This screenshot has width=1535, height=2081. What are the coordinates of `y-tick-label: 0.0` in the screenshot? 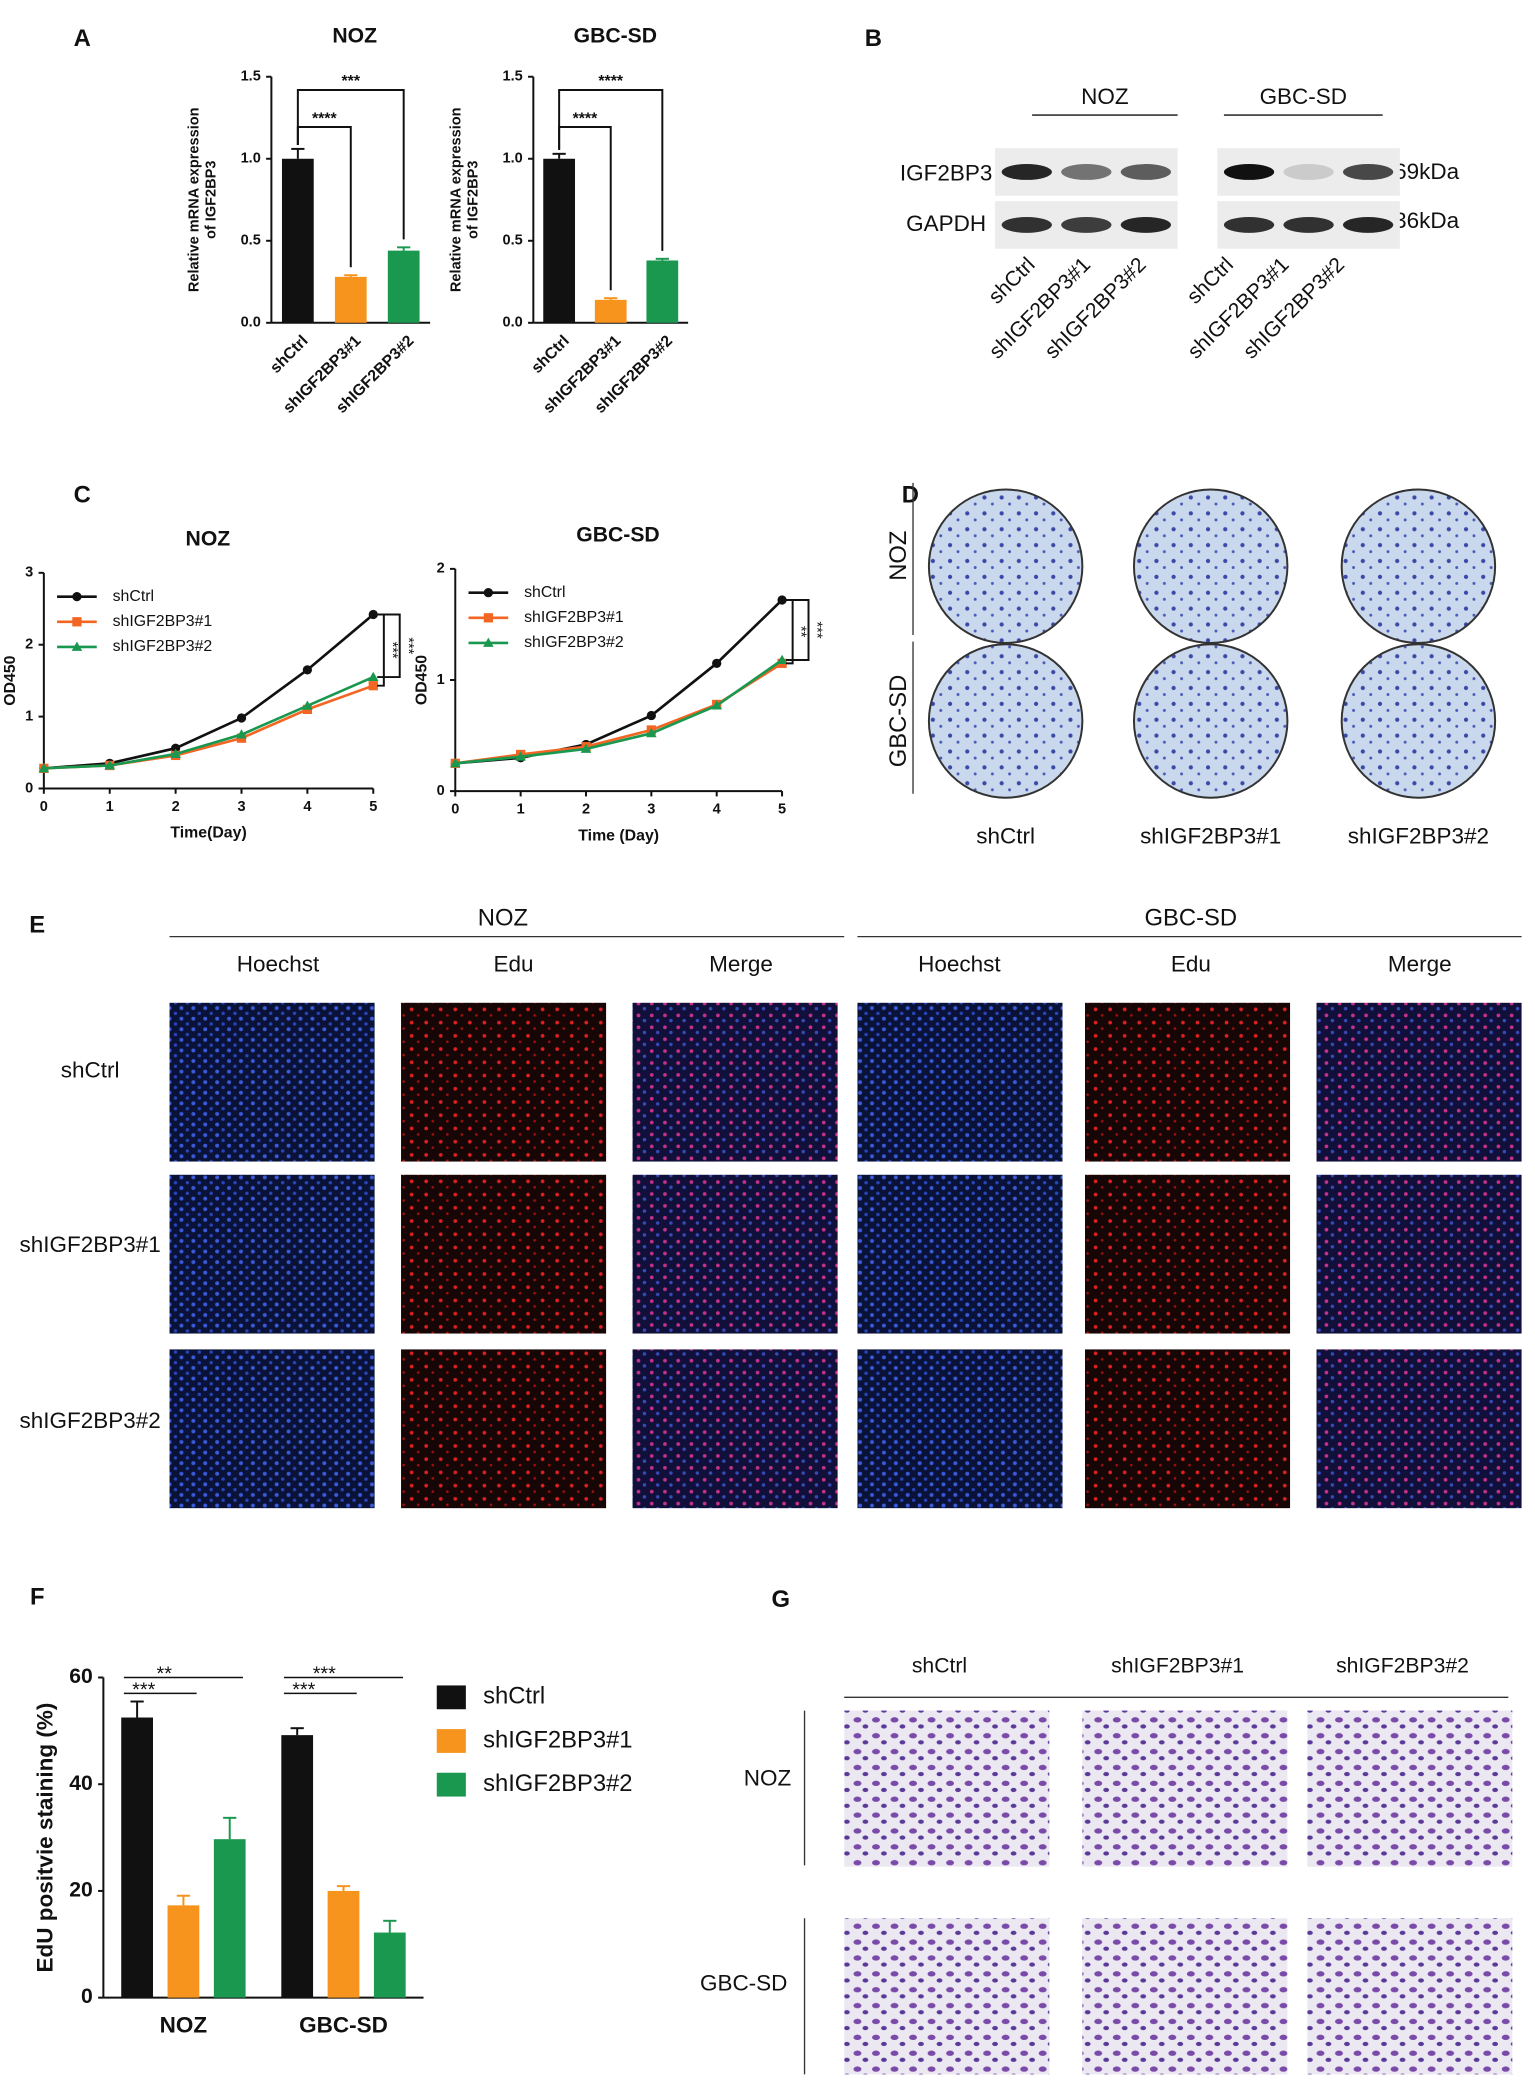 It's located at (513, 323).